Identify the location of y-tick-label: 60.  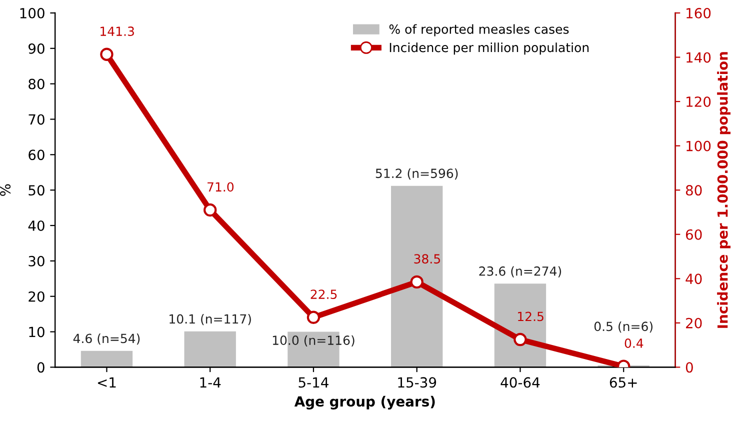
(36, 155).